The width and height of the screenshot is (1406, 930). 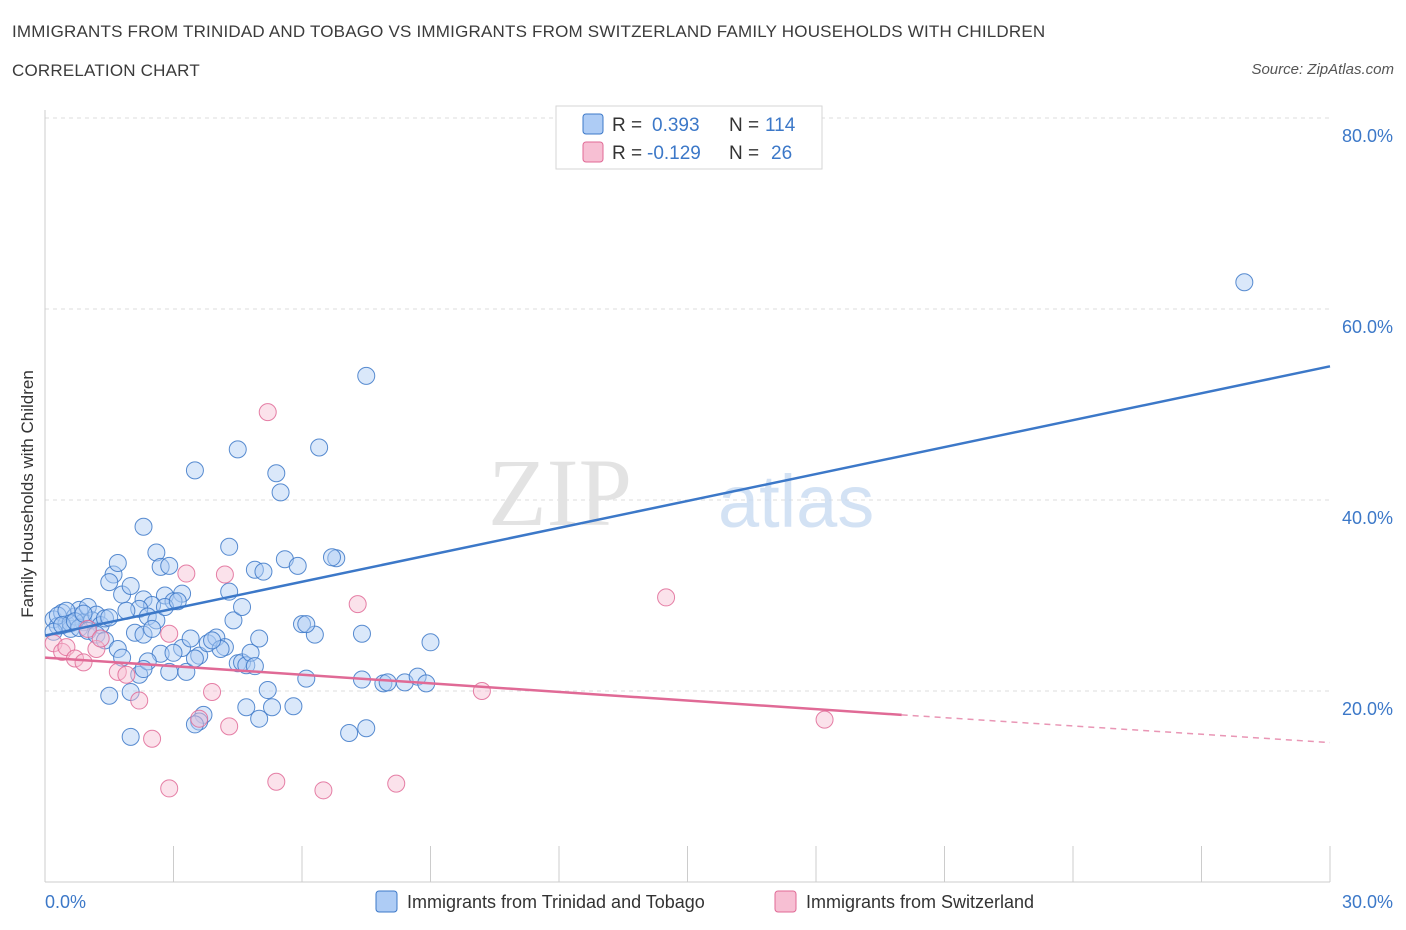 What do you see at coordinates (593, 124) in the screenshot?
I see `legend-swatch-blue` at bounding box center [593, 124].